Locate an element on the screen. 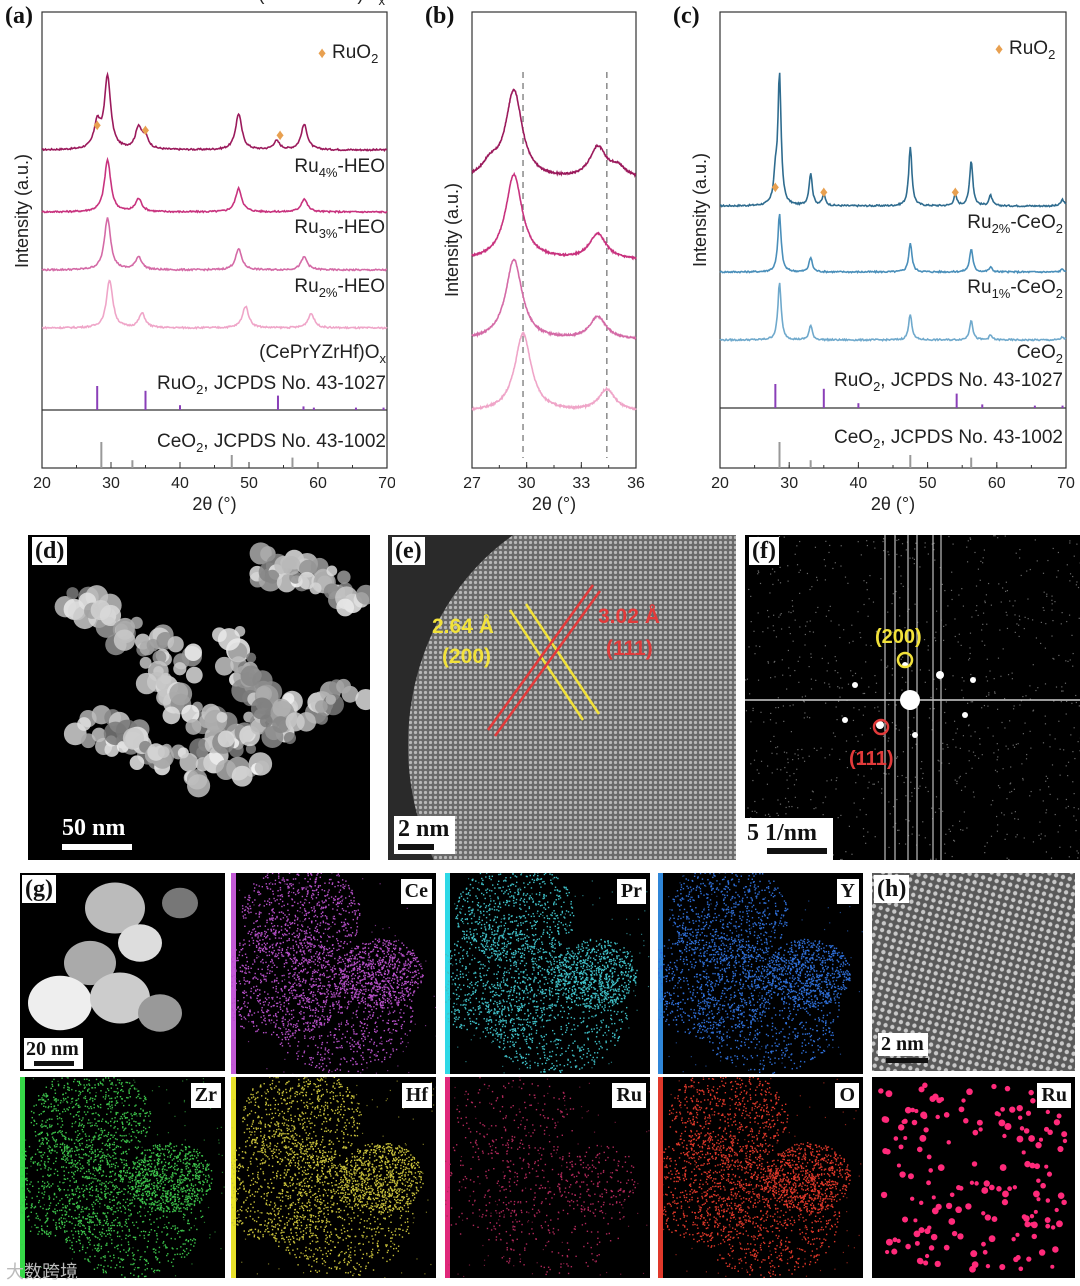  nanoparticle is located at coordinates (290, 738).